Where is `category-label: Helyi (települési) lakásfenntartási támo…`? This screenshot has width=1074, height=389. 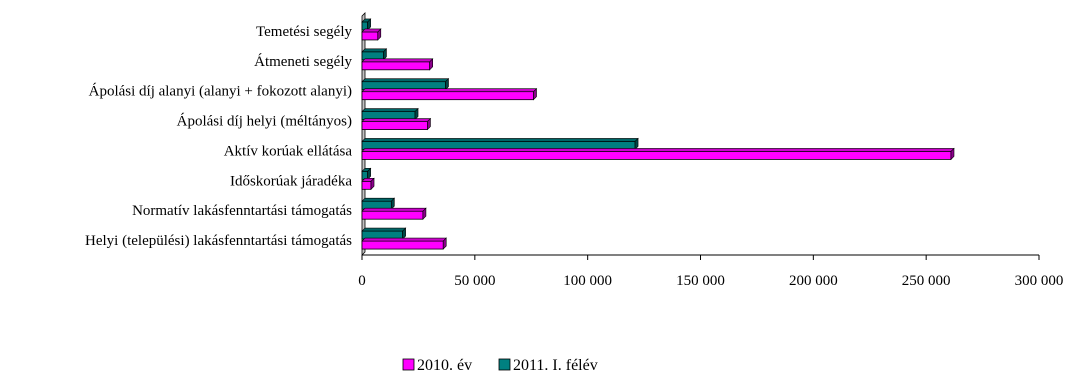
category-label: Helyi (települési) lakásfenntartási támo… is located at coordinates (218, 241).